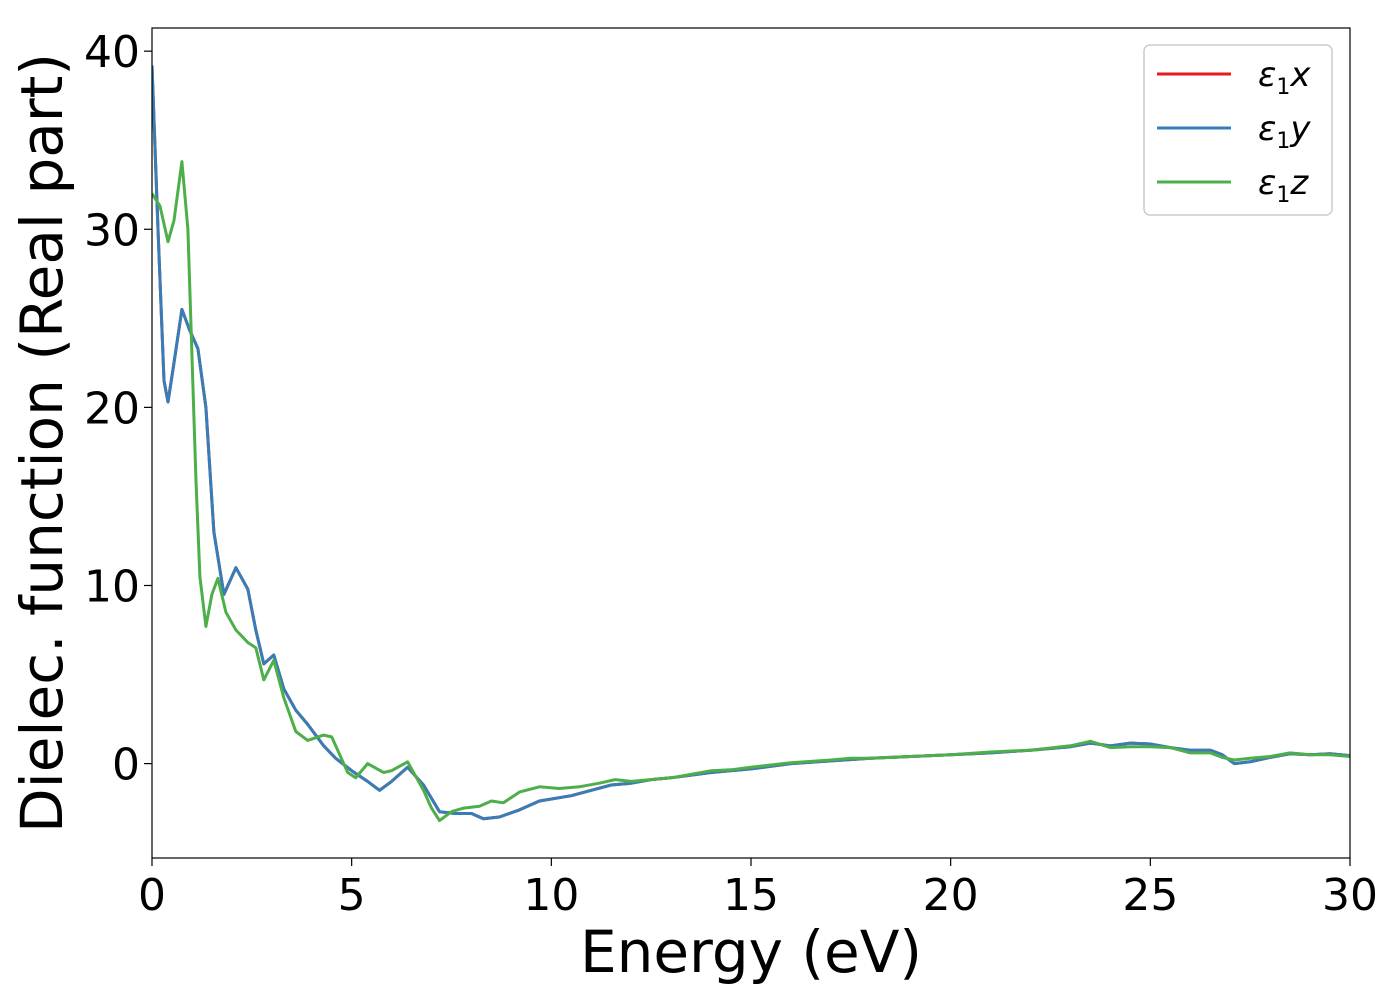 The height and width of the screenshot is (1000, 1400). What do you see at coordinates (112, 408) in the screenshot?
I see `y-tick-label: 20` at bounding box center [112, 408].